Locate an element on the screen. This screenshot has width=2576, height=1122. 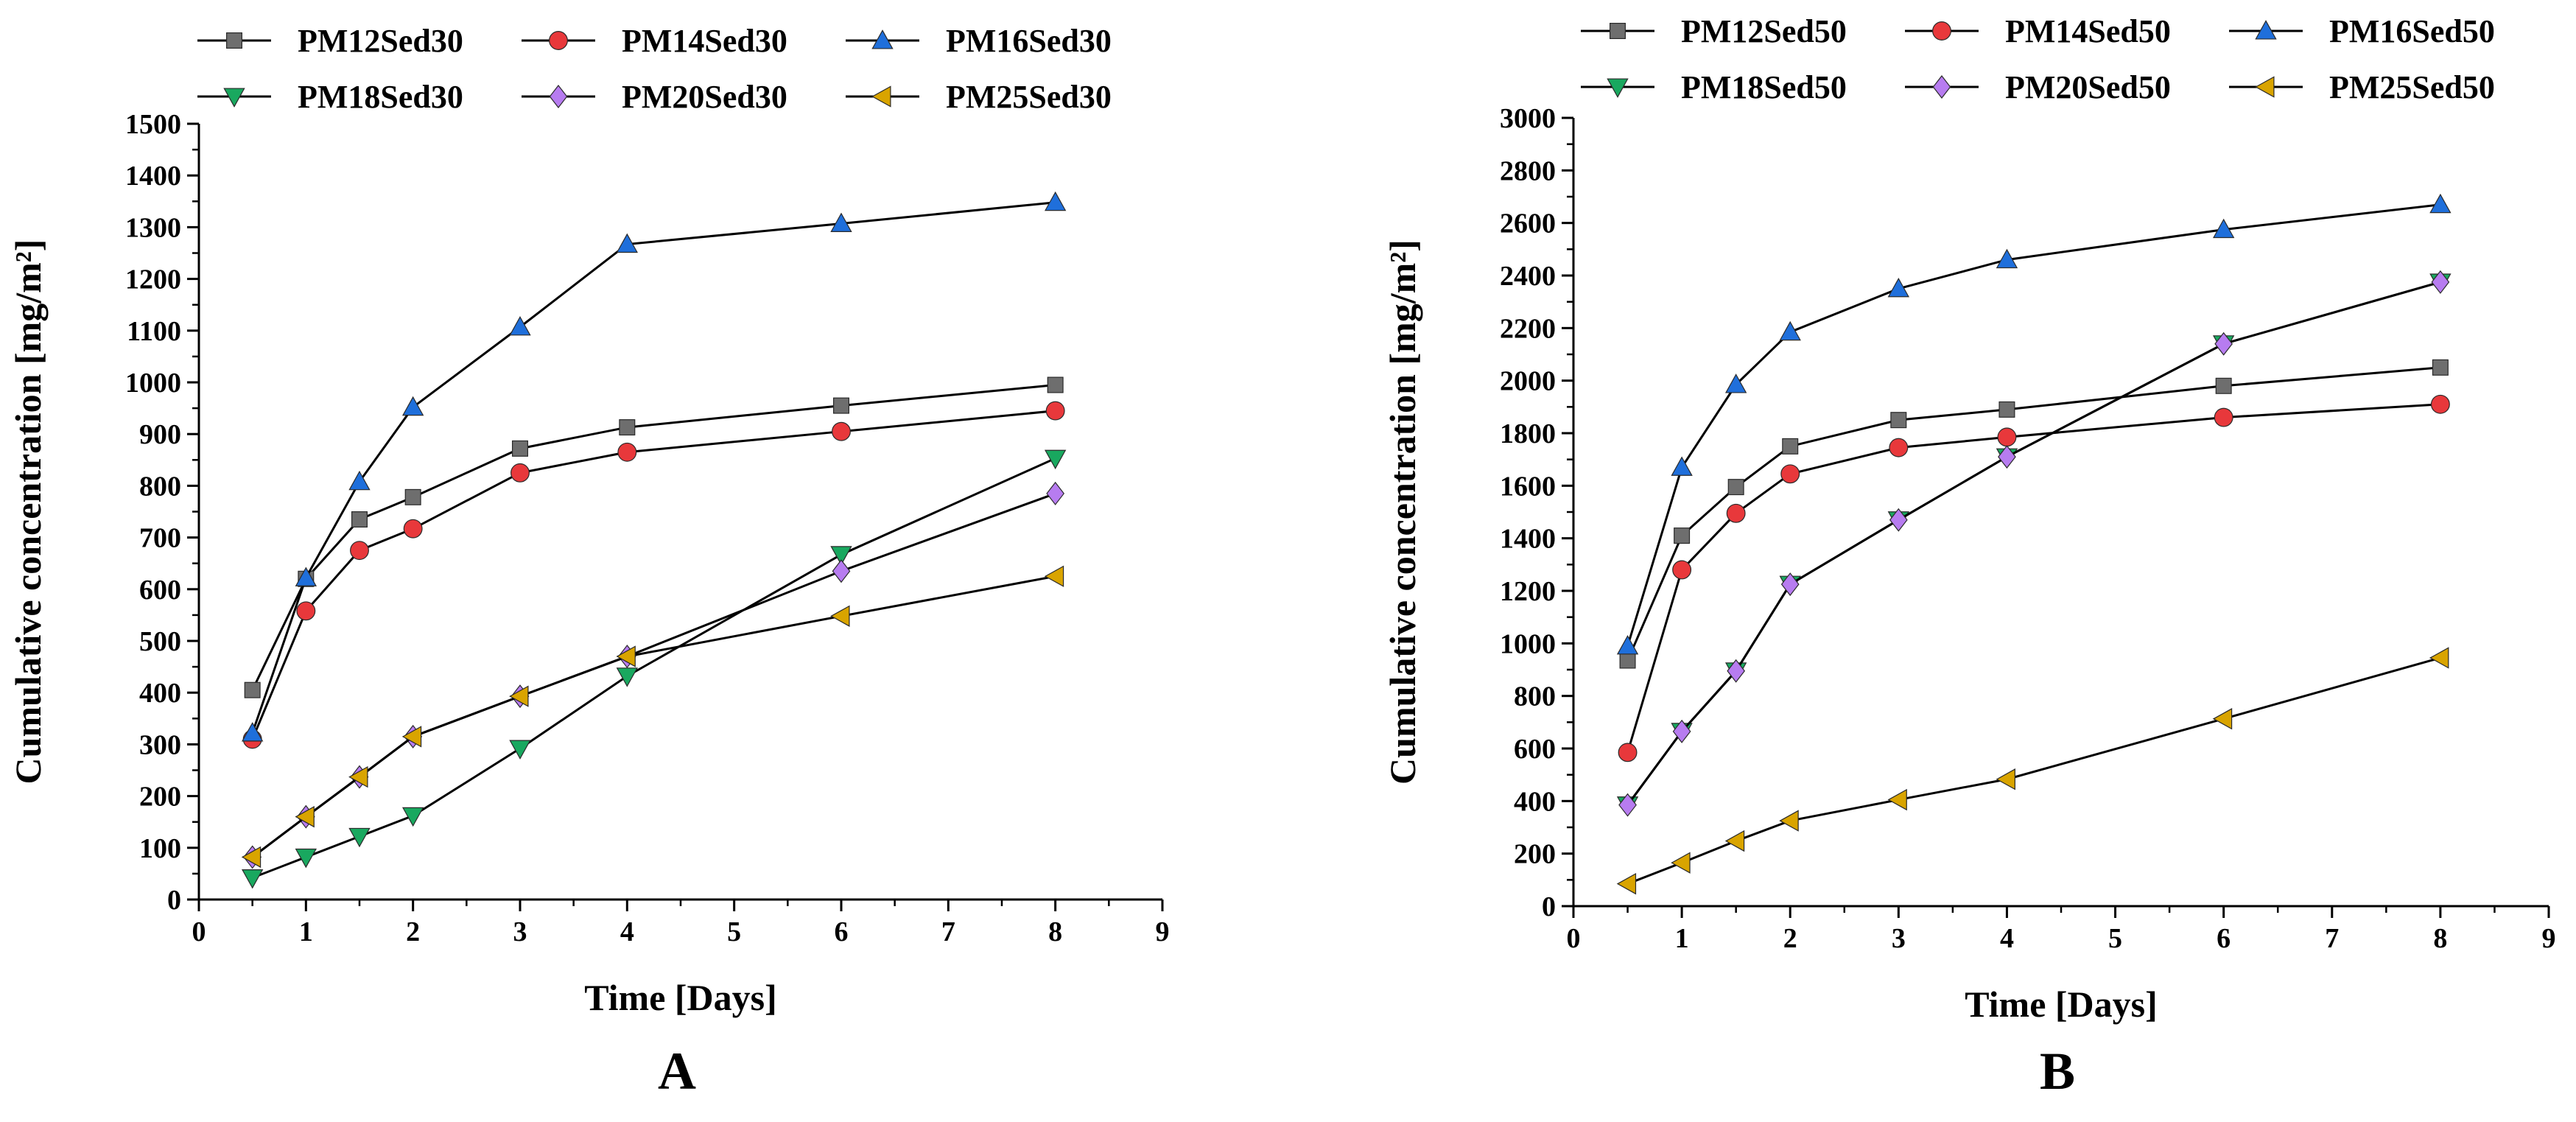
x-tick-label: 7 is located at coordinates (948, 932).